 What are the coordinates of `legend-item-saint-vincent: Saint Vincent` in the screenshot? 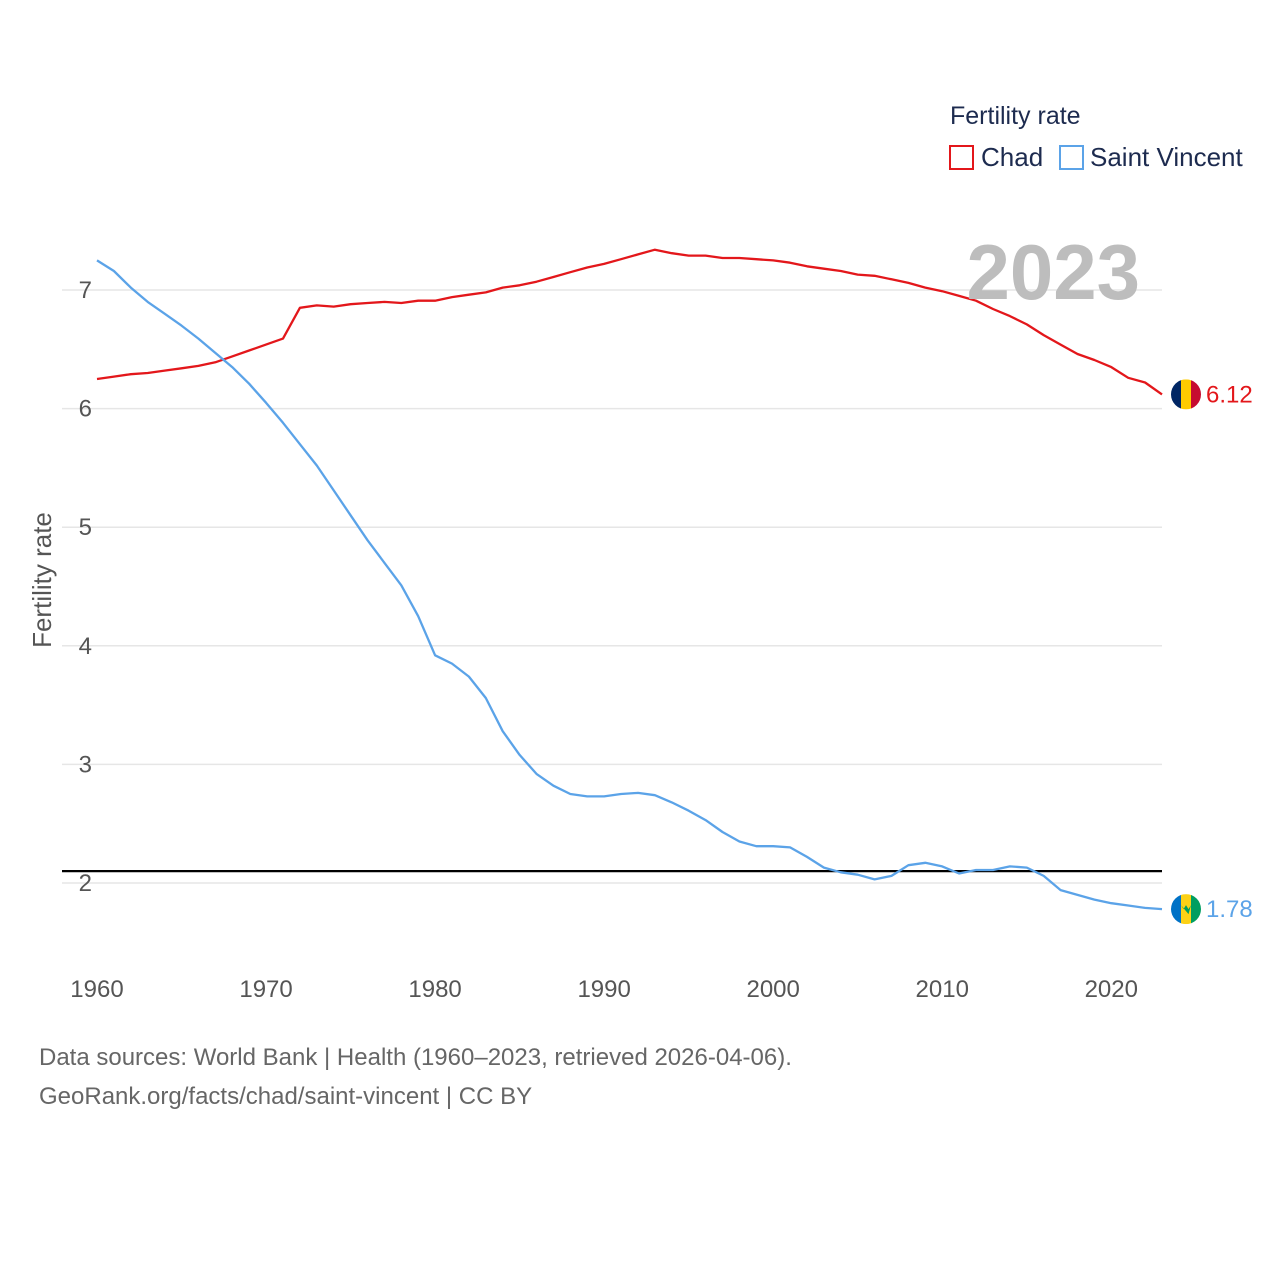 It's located at (1151, 157).